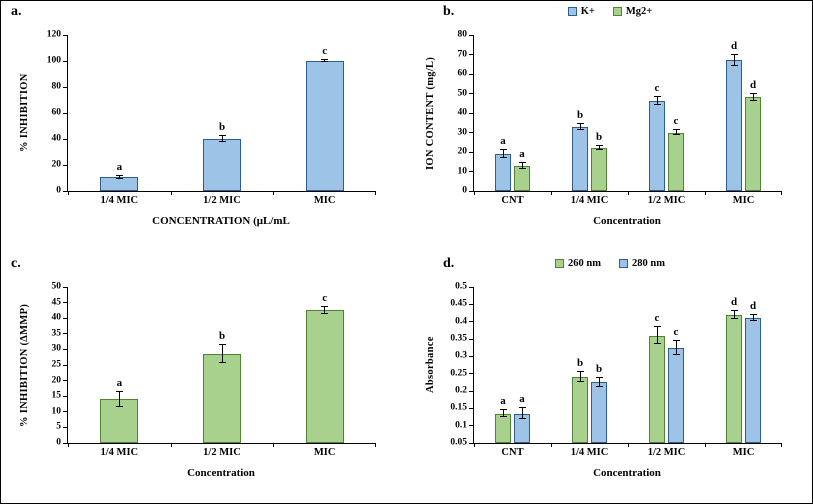 The width and height of the screenshot is (813, 504). I want to click on x-category-label: CNT, so click(512, 452).